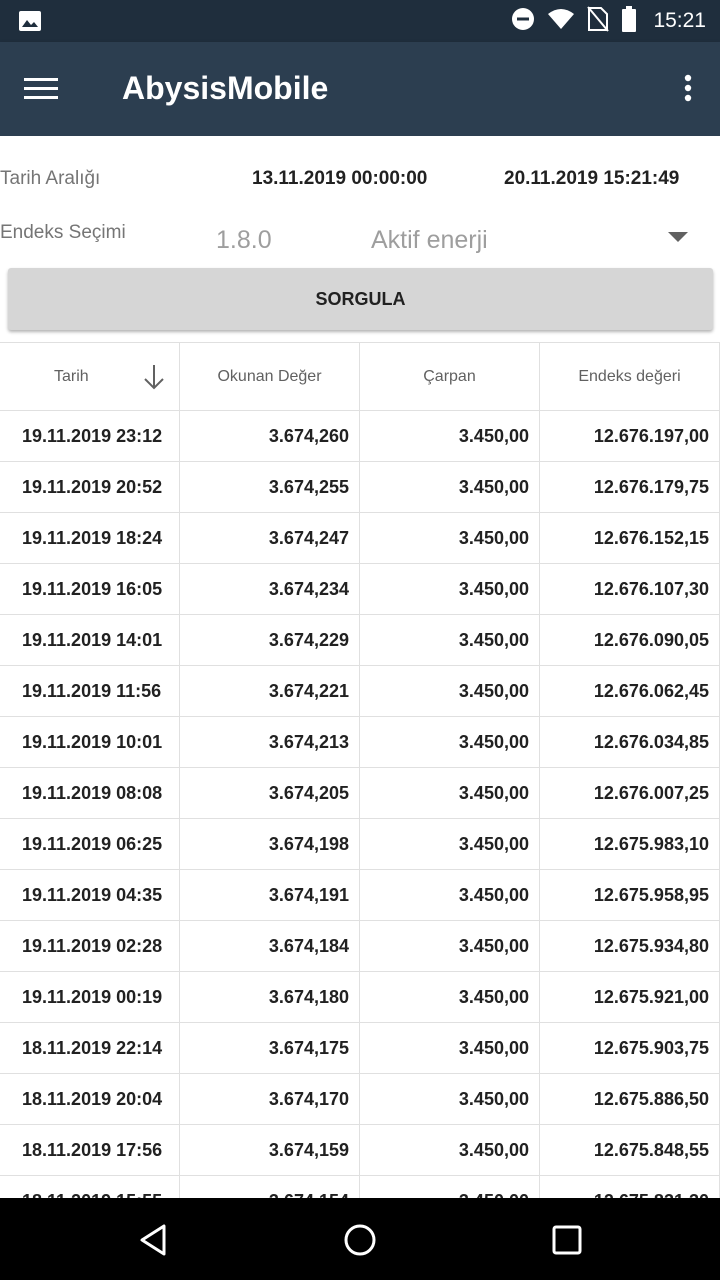 The width and height of the screenshot is (720, 1280). What do you see at coordinates (630, 436) in the screenshot?
I see `cell-index-value: 12.676.197,00` at bounding box center [630, 436].